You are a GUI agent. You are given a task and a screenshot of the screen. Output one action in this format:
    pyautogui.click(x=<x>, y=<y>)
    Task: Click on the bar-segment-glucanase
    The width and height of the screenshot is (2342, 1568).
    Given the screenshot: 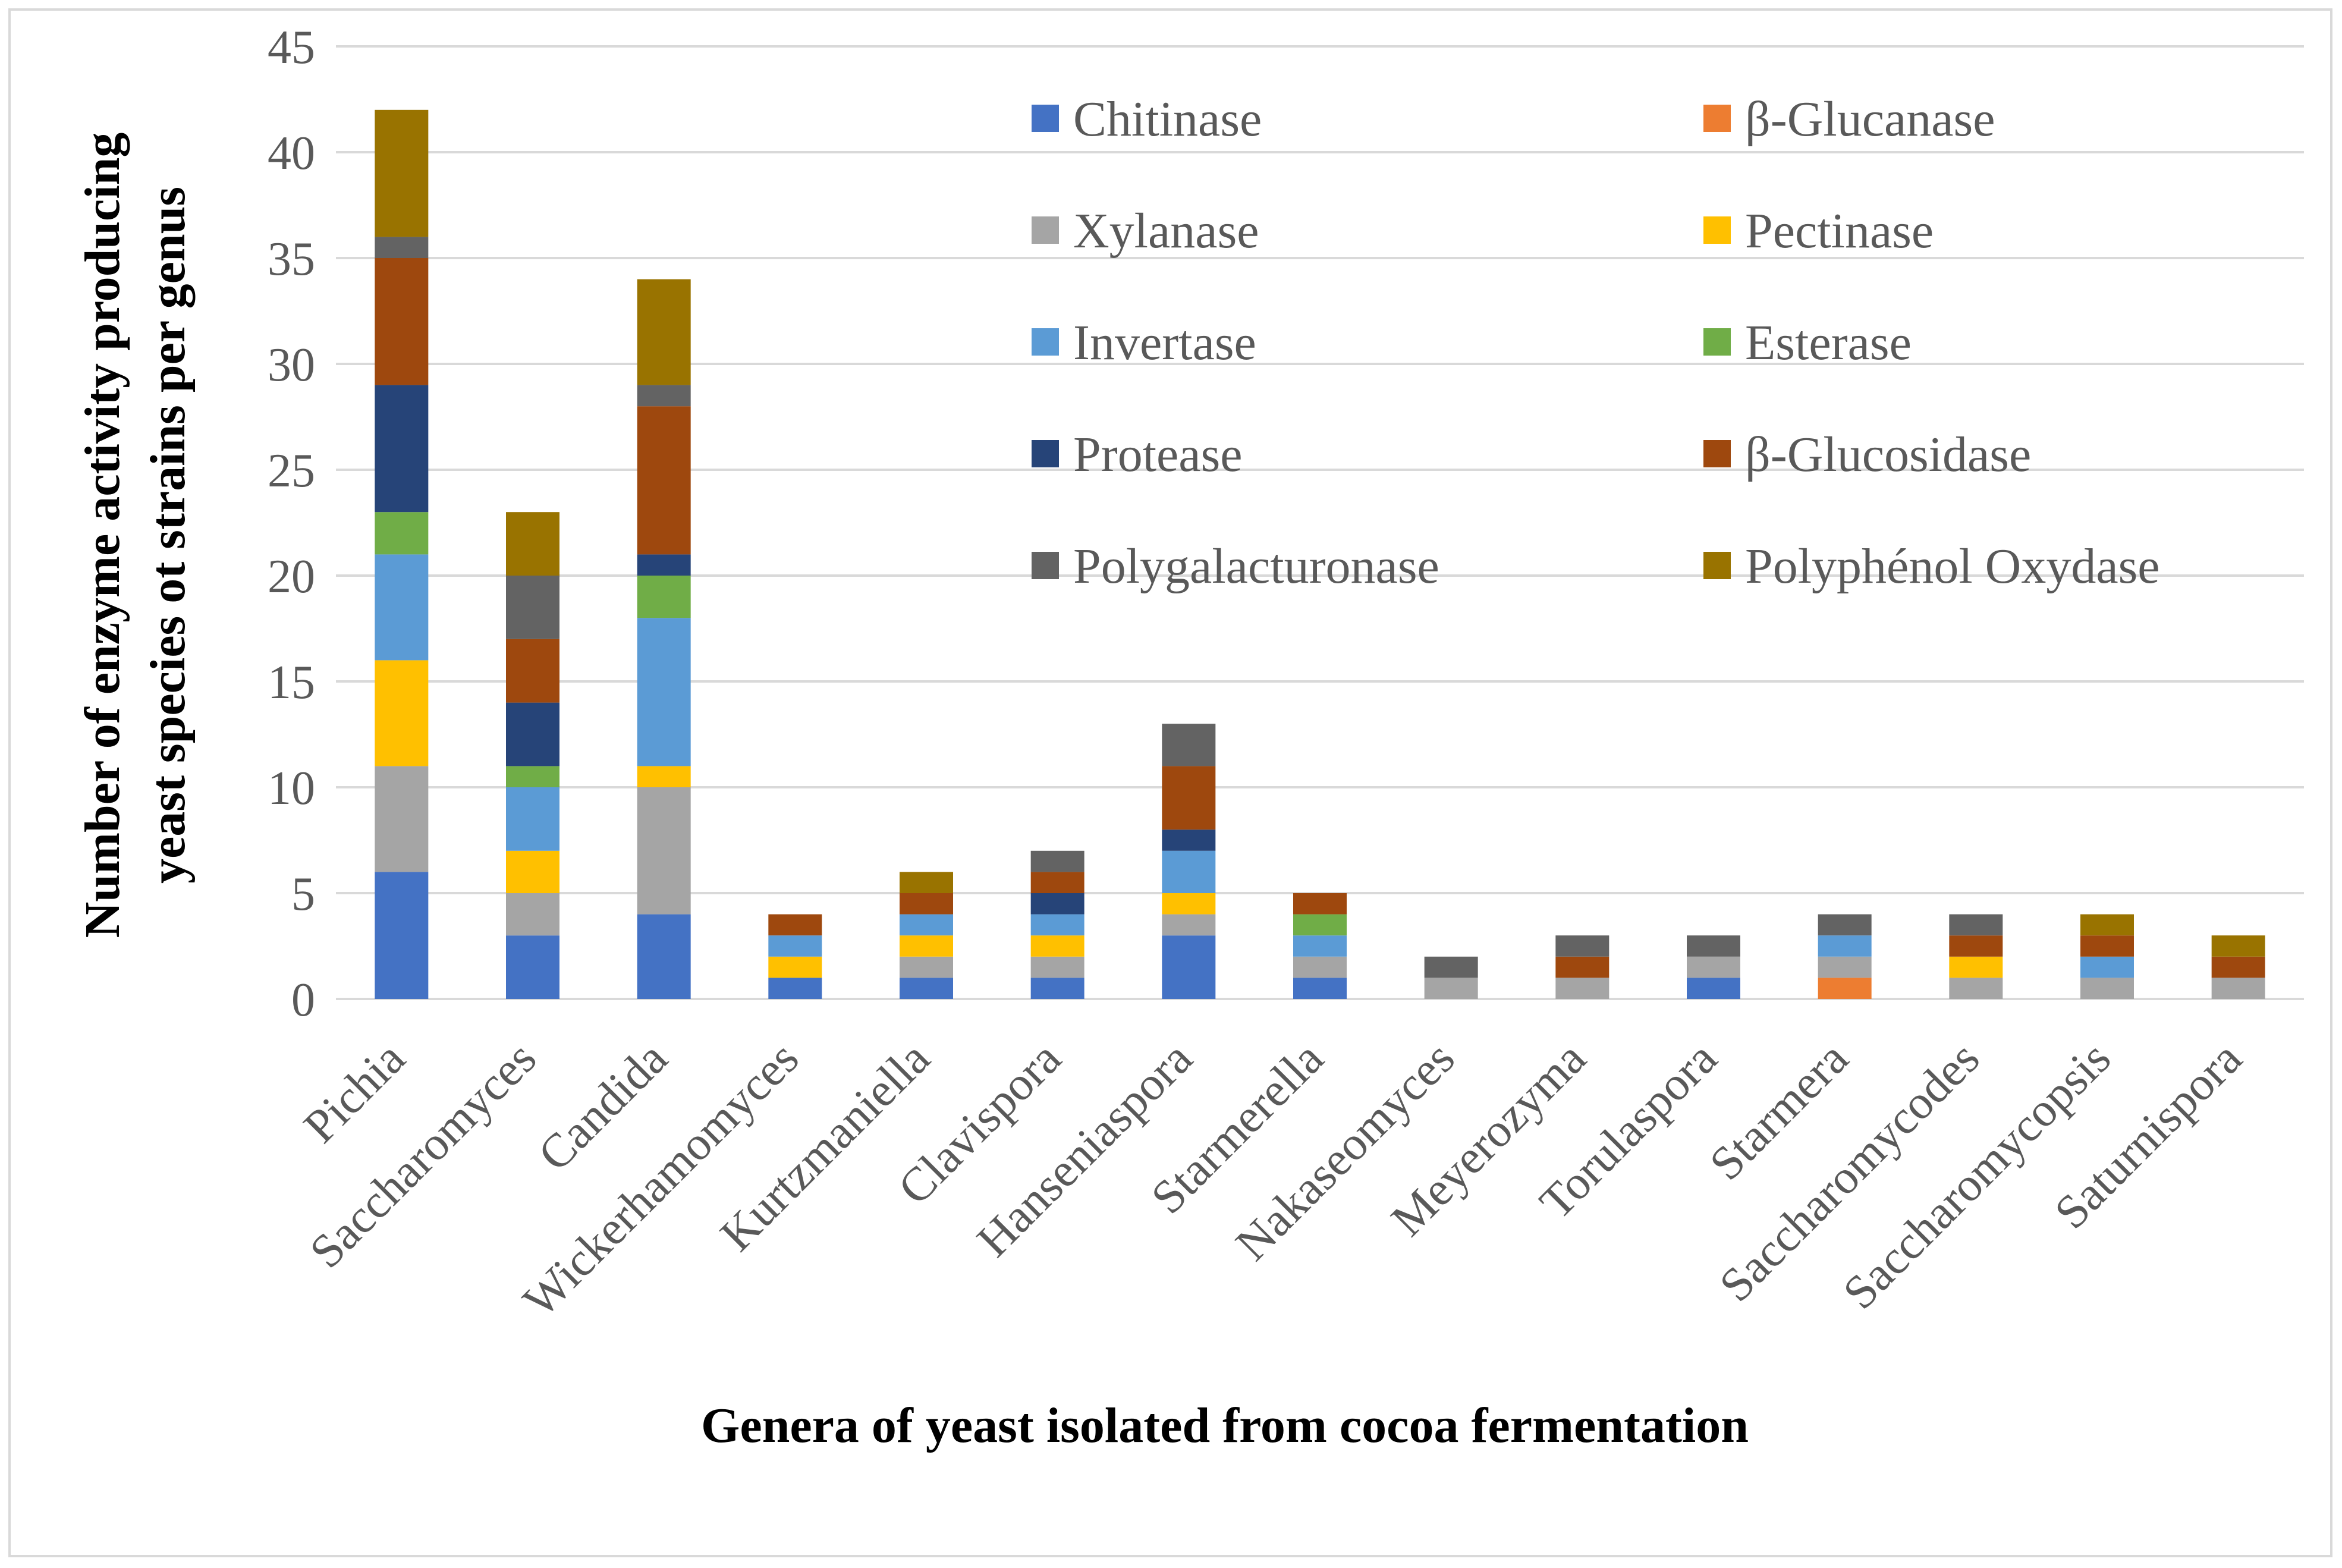 What is the action you would take?
    pyautogui.click(x=1845, y=988)
    